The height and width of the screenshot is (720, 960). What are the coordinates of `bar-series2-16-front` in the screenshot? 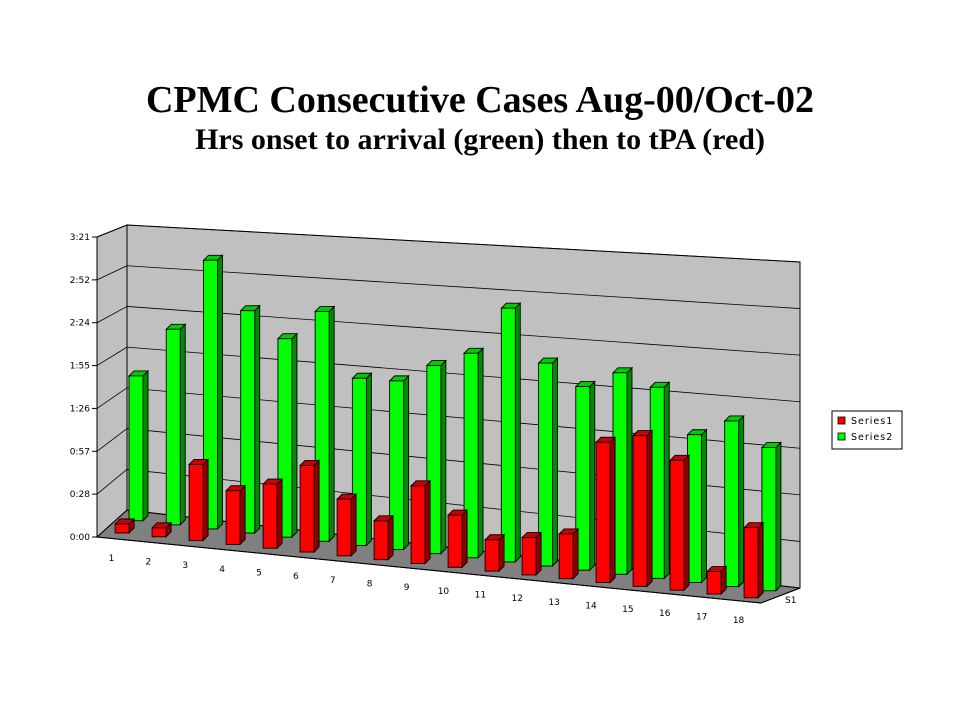 It's located at (694, 508).